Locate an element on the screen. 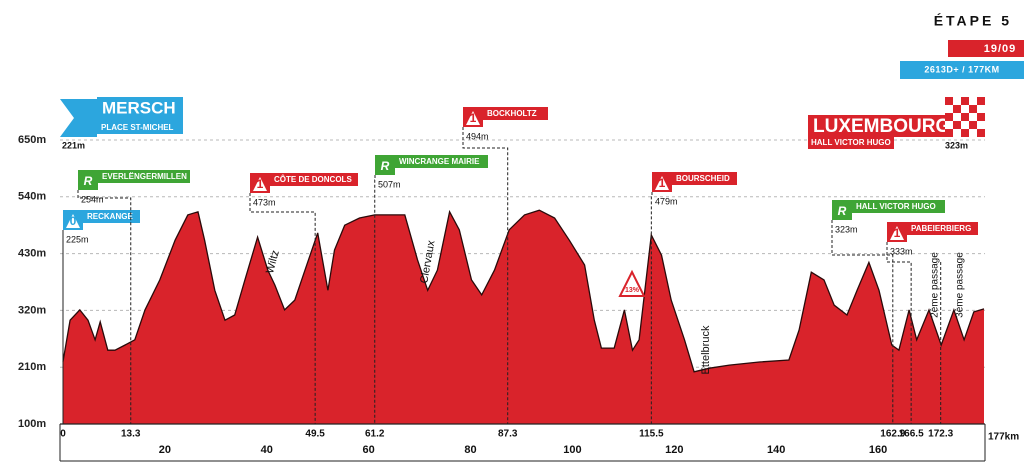 Image resolution: width=1024 pixels, height=474 pixels. gradient-label: 13% is located at coordinates (632, 290).